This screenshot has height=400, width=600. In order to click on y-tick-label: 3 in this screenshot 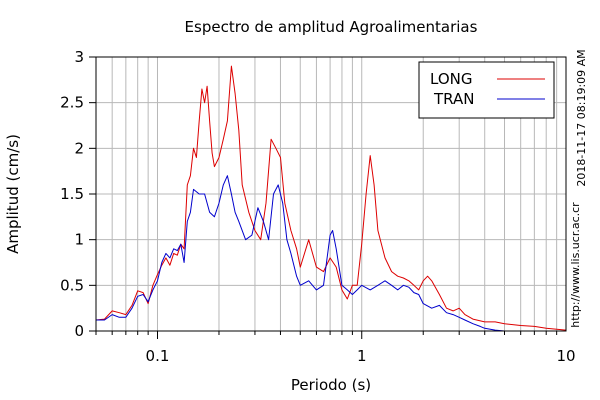, I will do `click(79, 57)`.